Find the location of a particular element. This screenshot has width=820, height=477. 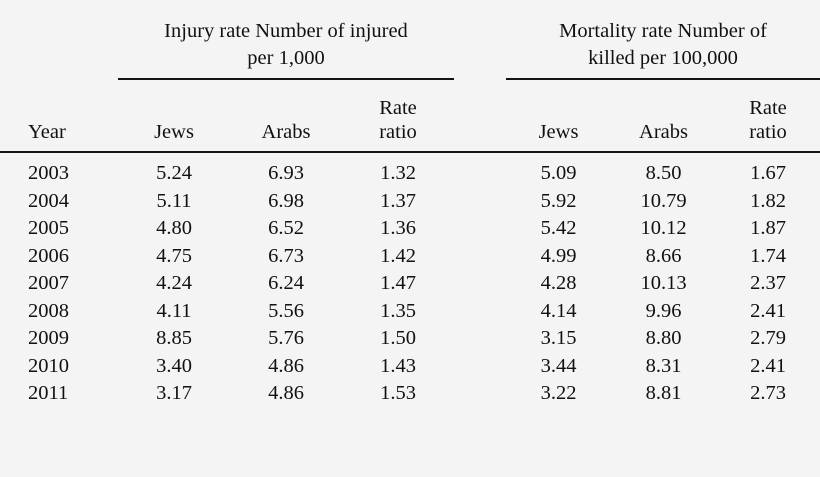

table-row: 2011 3.17 4.86 1.53 3.22 8.81 2.73 is located at coordinates (410, 394).